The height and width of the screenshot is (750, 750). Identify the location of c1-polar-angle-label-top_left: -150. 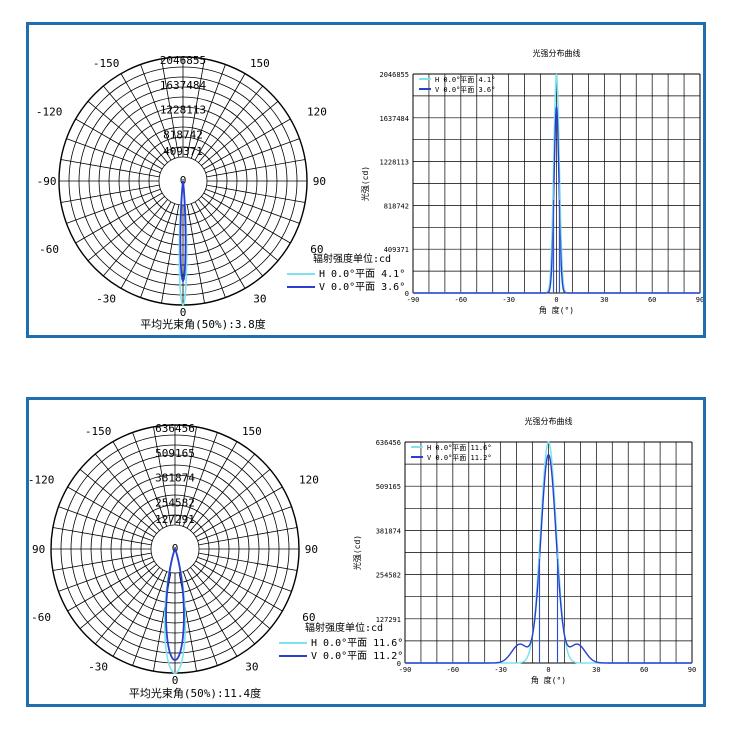
(106, 63).